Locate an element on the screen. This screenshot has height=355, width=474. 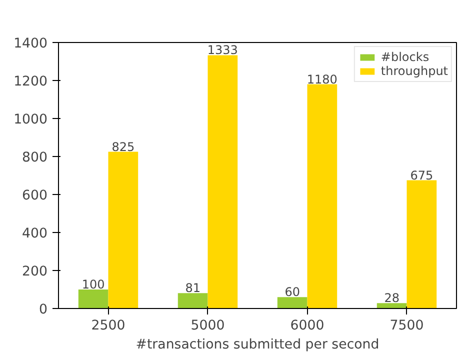
y-tick-label: 1200 is located at coordinates (31, 82).